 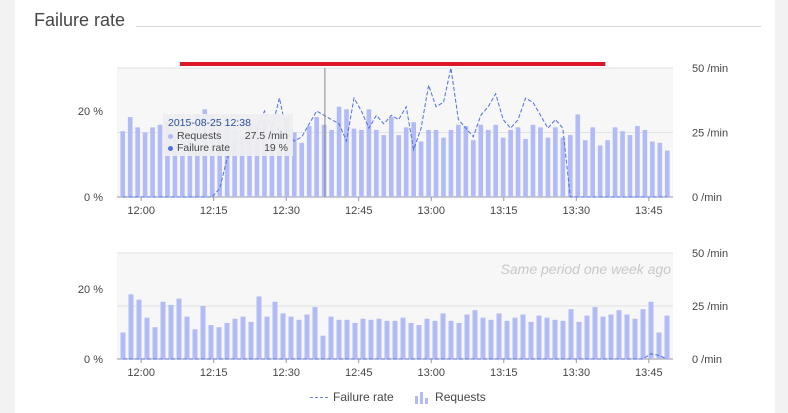 I want to click on dashed-line-icon, so click(x=319, y=398).